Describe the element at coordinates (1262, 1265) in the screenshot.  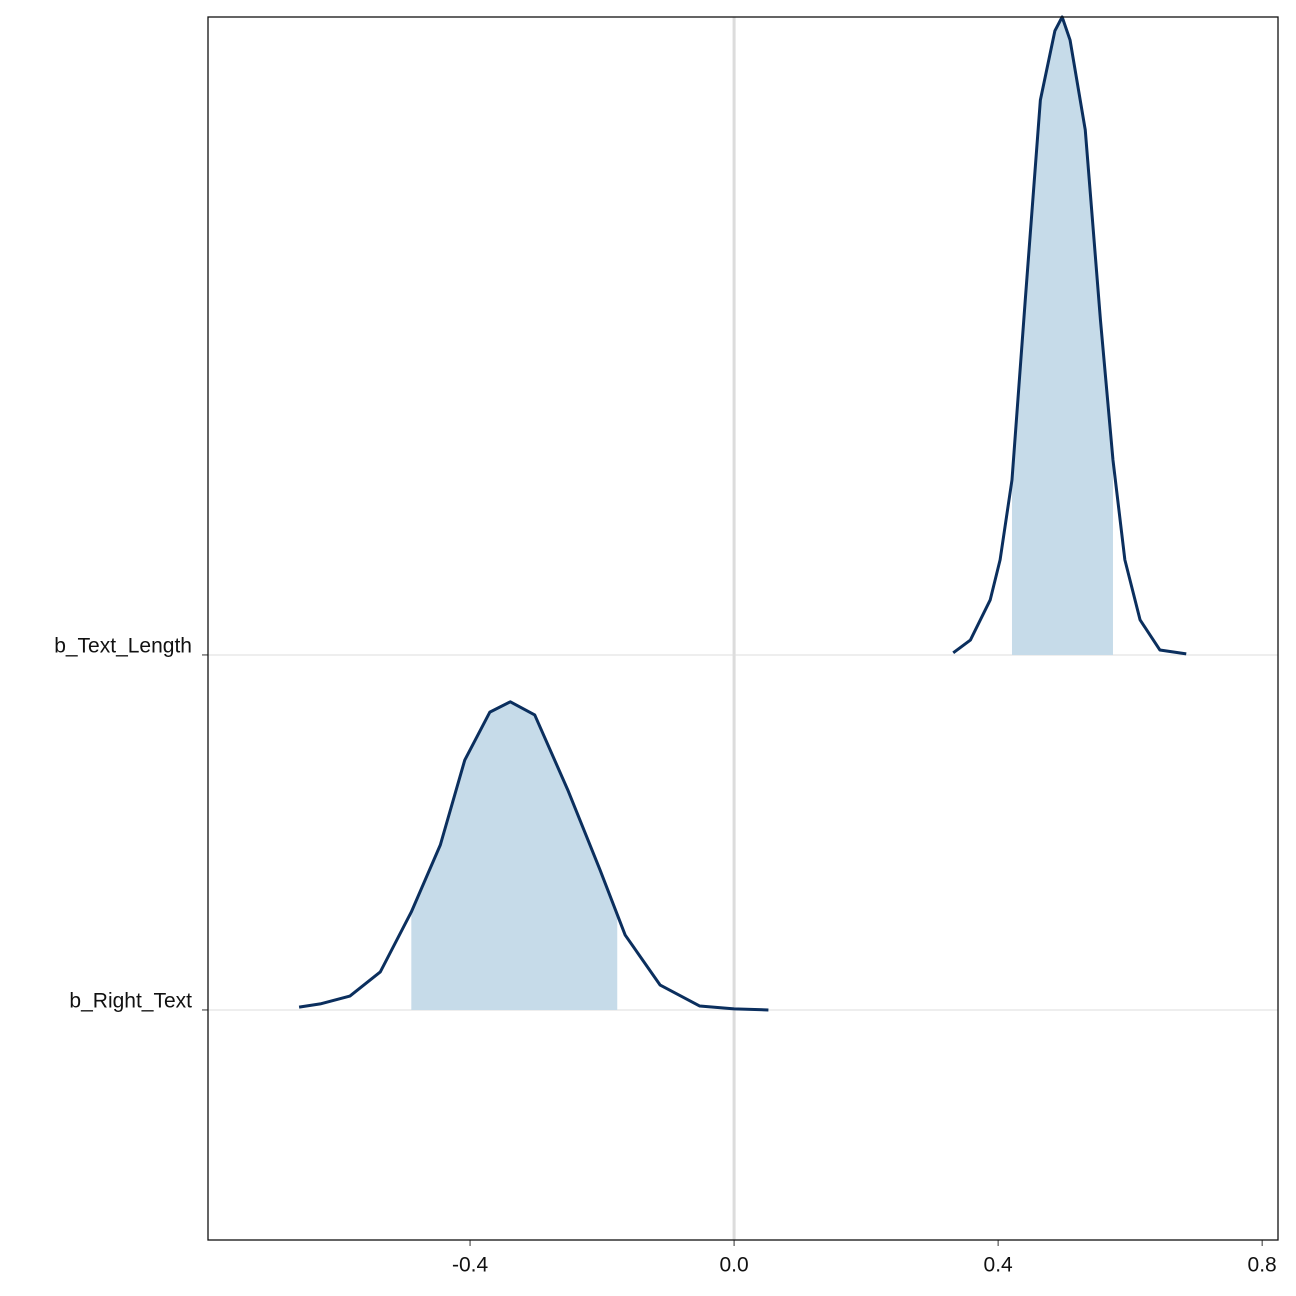
I see `x-tick-label: 0.8` at that location.